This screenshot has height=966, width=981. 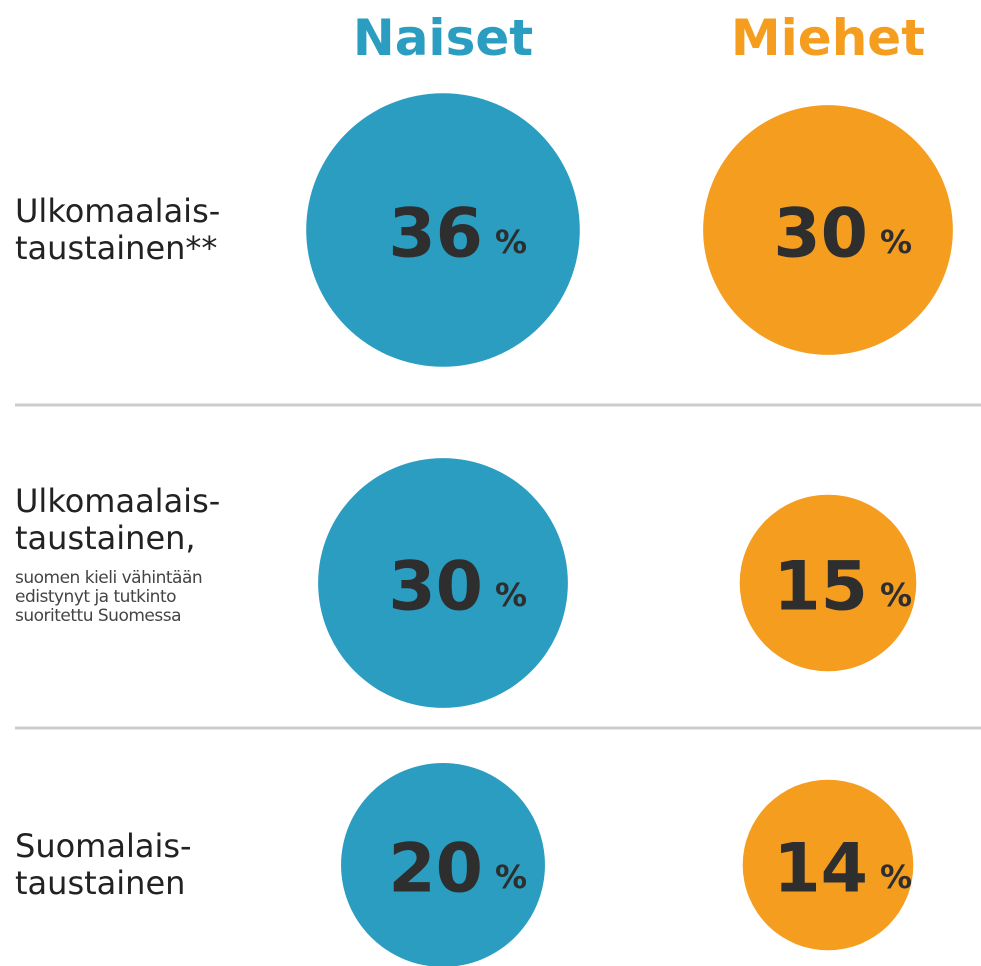 I want to click on value-label: 36, so click(x=435, y=234).